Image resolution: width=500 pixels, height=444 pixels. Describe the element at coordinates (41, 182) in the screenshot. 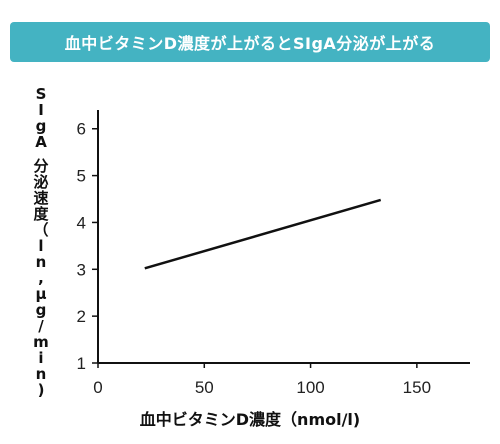

I see `y-axis-label-char: 泌` at that location.